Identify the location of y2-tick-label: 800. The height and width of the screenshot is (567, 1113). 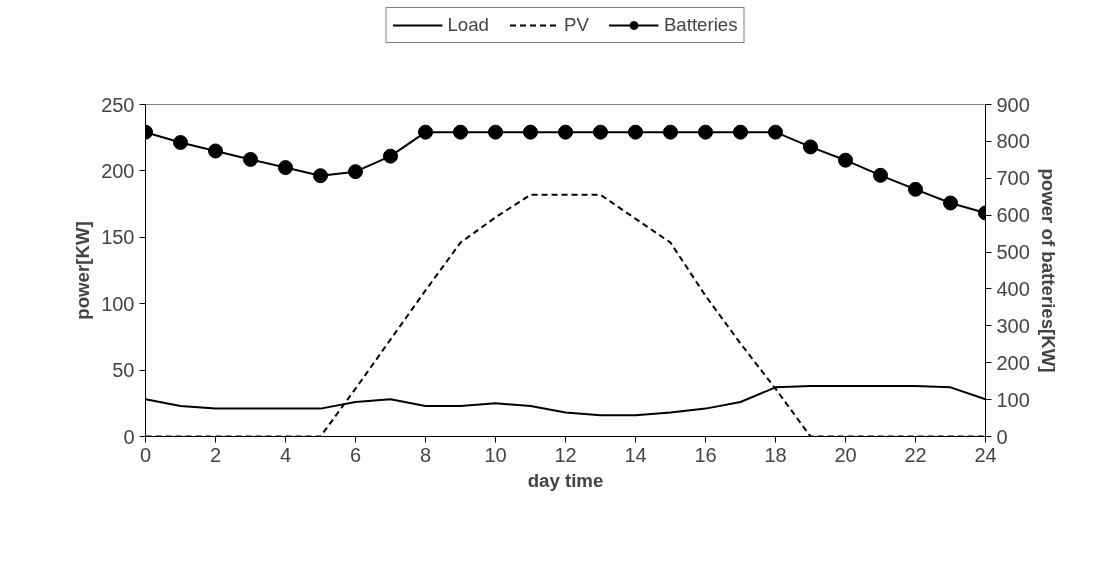
(1013, 141).